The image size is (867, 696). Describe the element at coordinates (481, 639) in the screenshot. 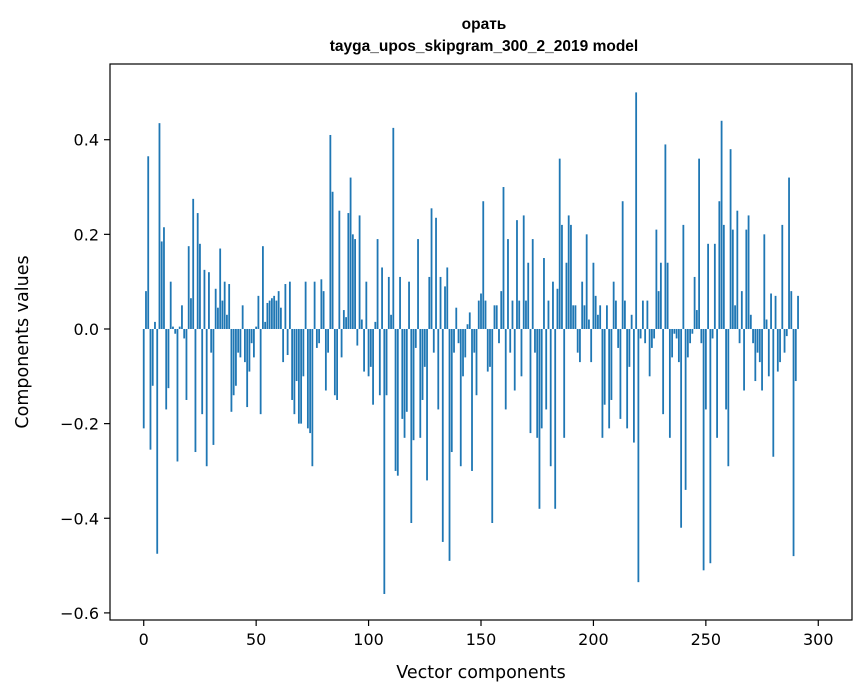

I see `x-tick-label: 150` at that location.